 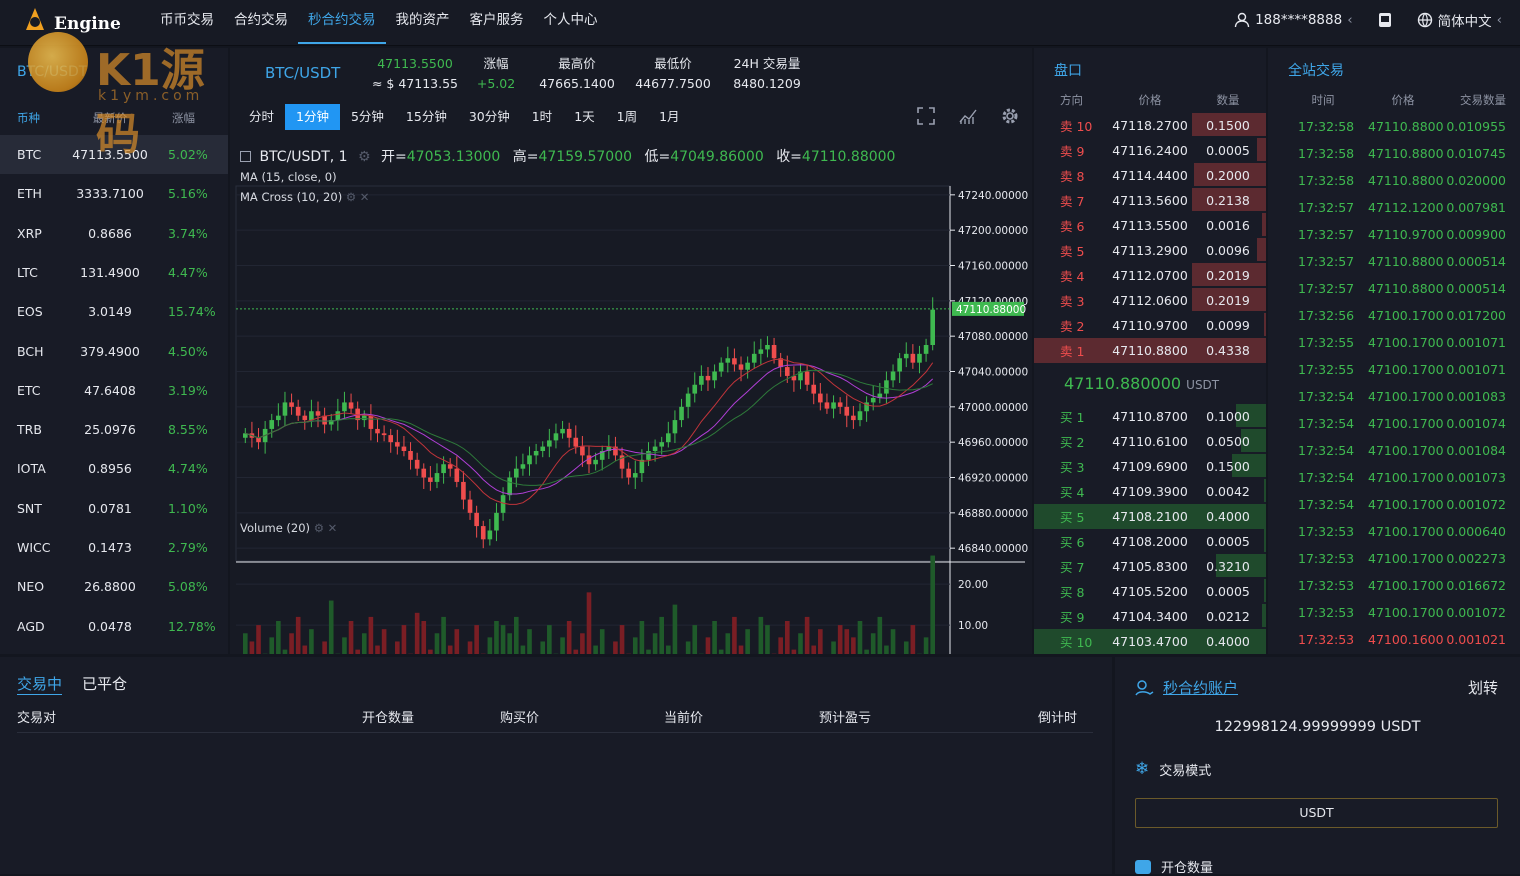 I want to click on order-side: 买 4, so click(x=1072, y=491).